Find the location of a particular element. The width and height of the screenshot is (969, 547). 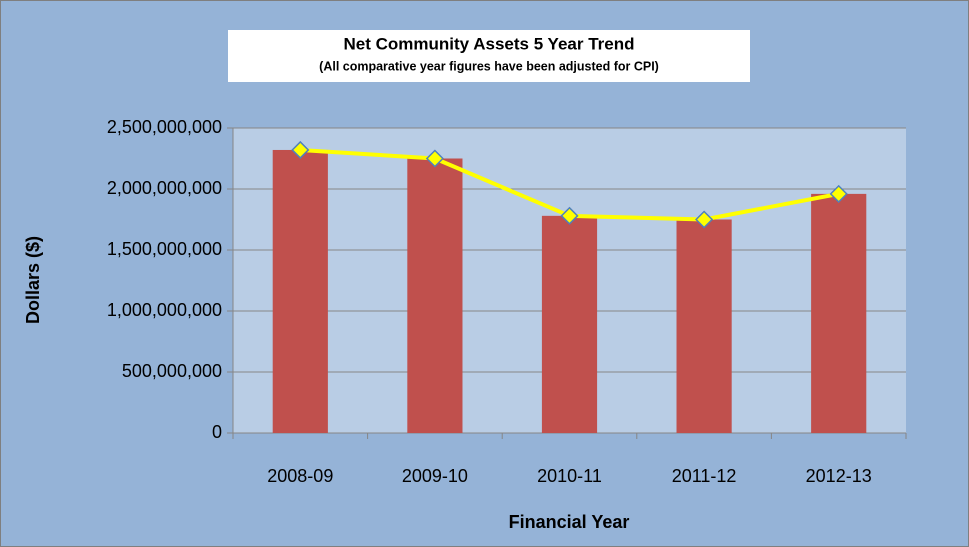

title-box is located at coordinates (489, 56).